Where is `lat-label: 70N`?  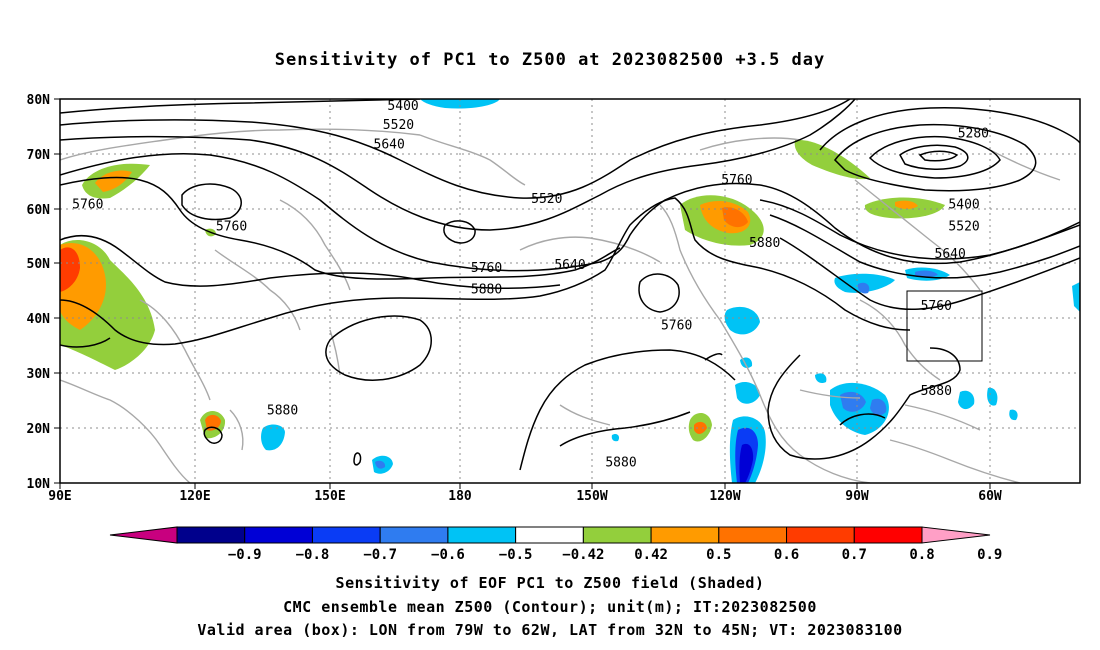 lat-label: 70N is located at coordinates (39, 155).